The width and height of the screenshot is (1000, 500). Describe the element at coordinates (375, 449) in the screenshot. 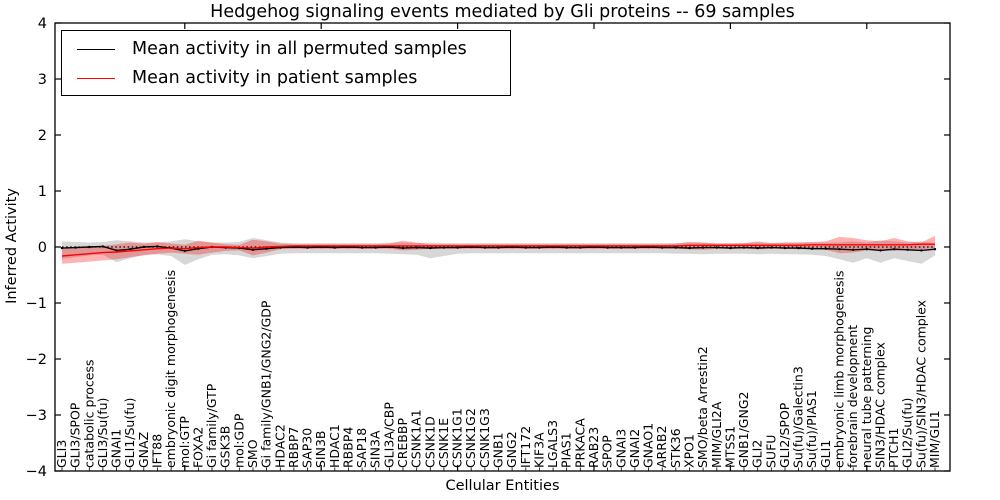

I see `x-category-label: SIN3A` at that location.